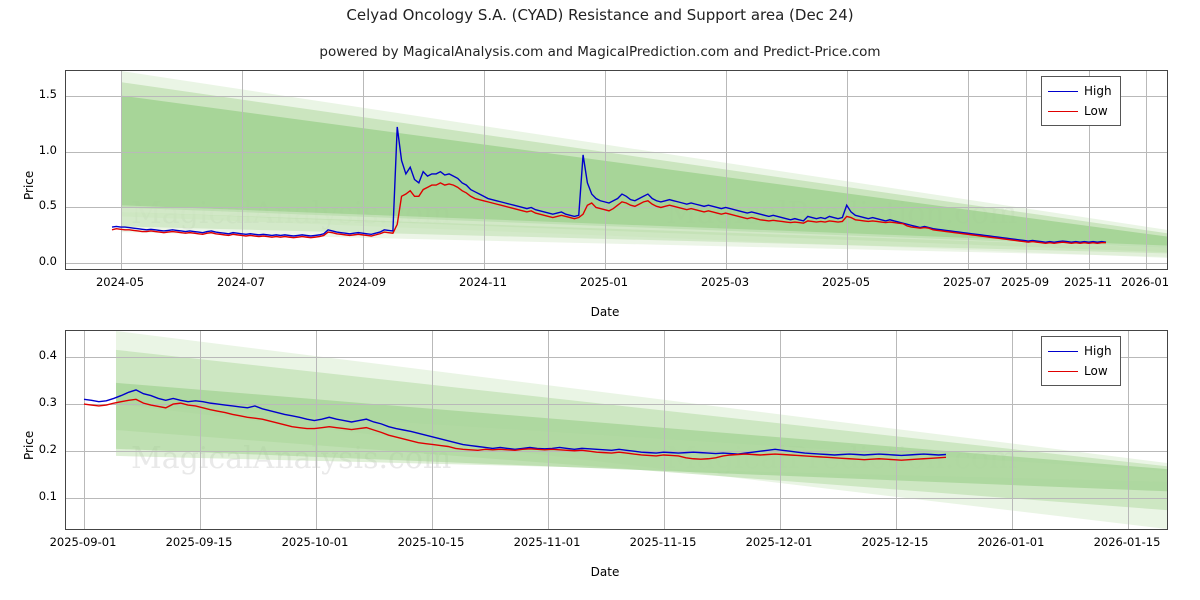  What do you see at coordinates (315, 542) in the screenshot?
I see `x-tick-label: 2025-10-01` at bounding box center [315, 542].